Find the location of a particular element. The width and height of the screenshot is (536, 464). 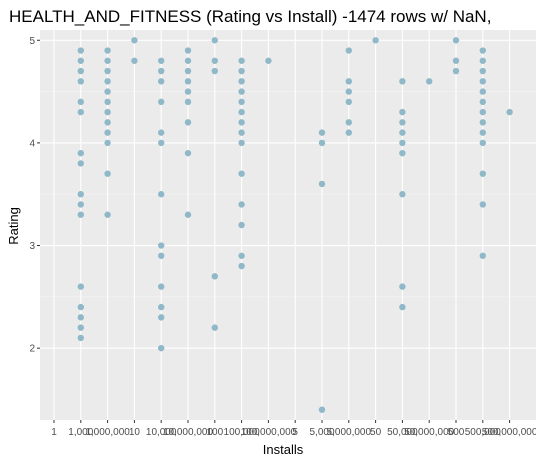

x-tick-label: 100,000,000 is located at coordinates (269, 432).